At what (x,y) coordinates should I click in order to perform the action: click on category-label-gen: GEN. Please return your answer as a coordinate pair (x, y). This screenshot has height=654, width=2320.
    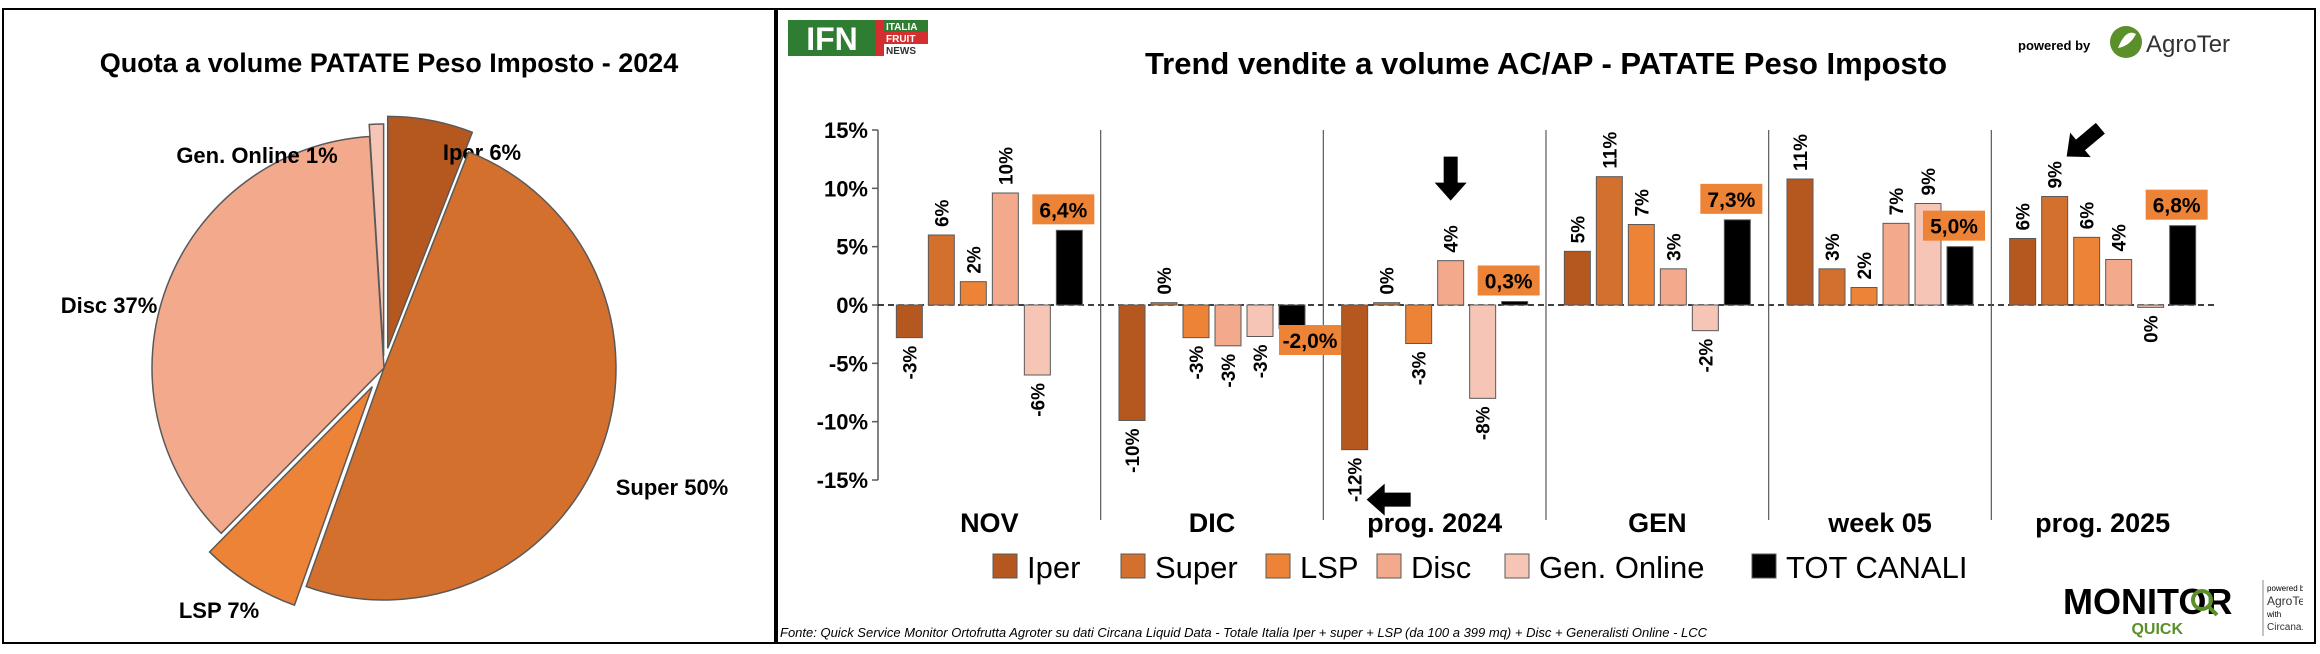
    Looking at the image, I should click on (1657, 523).